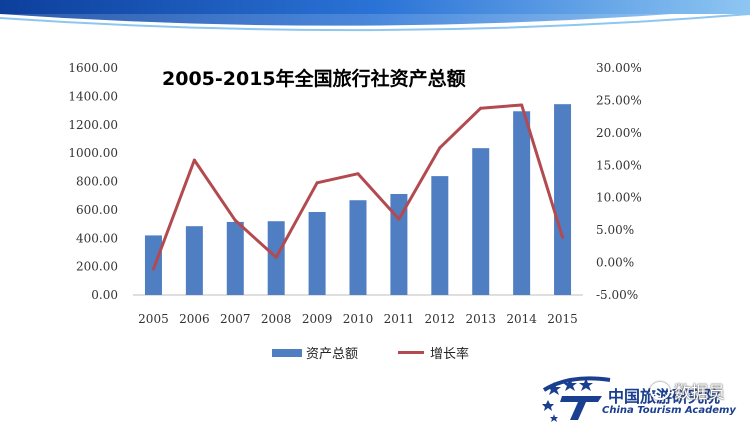 This screenshot has height=422, width=750. I want to click on y-left-tick-label: 0.00, so click(104, 295).